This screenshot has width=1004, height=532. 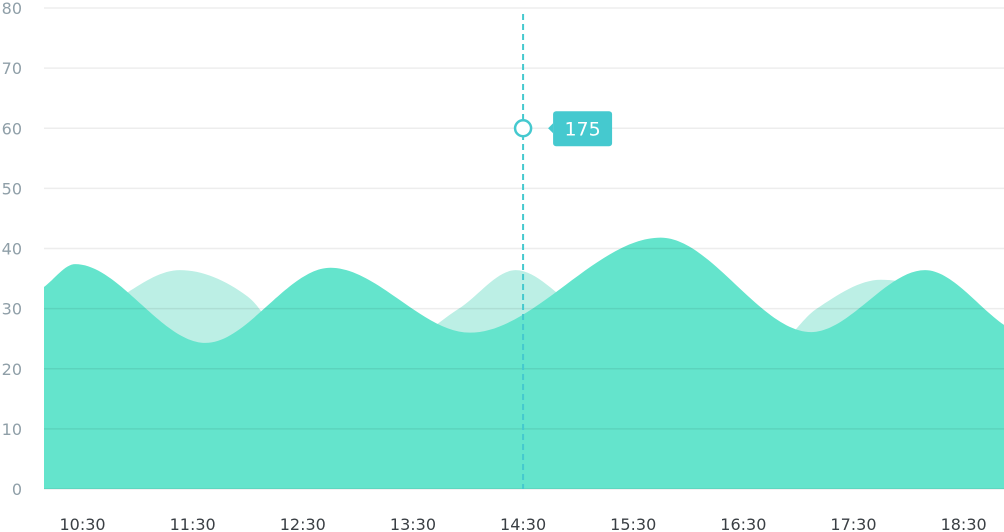 I want to click on tooltip-value: 175, so click(x=582, y=129).